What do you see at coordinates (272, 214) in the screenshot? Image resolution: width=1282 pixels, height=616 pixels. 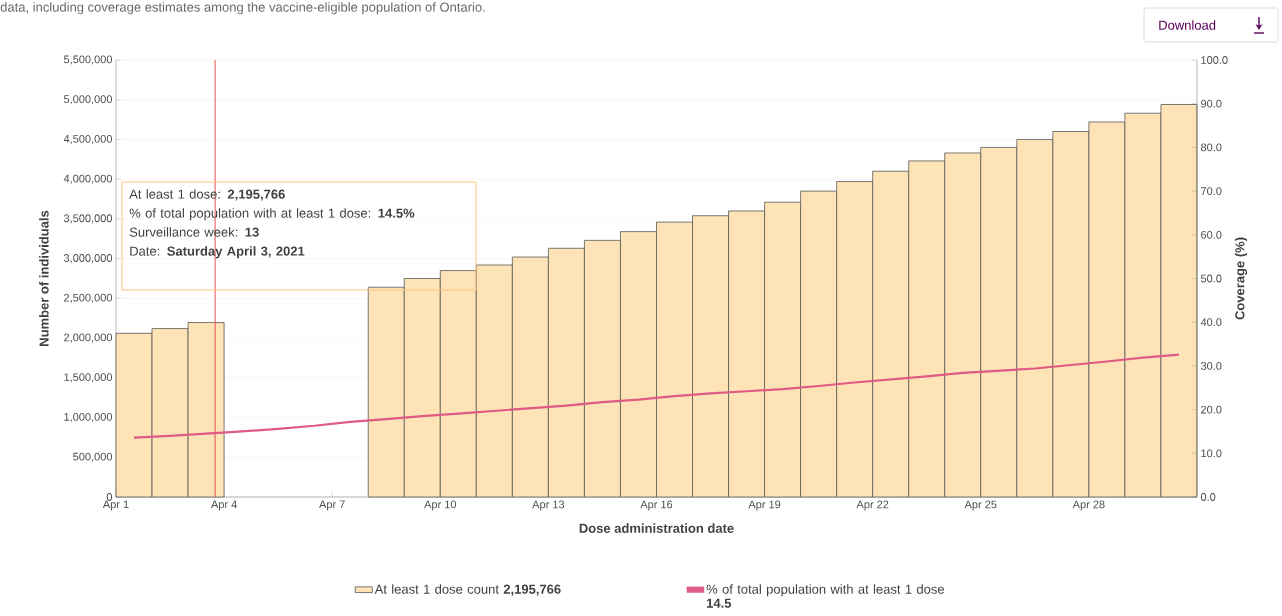 I see `annotation: % of total population with at least 1 dose: 14.5%` at bounding box center [272, 214].